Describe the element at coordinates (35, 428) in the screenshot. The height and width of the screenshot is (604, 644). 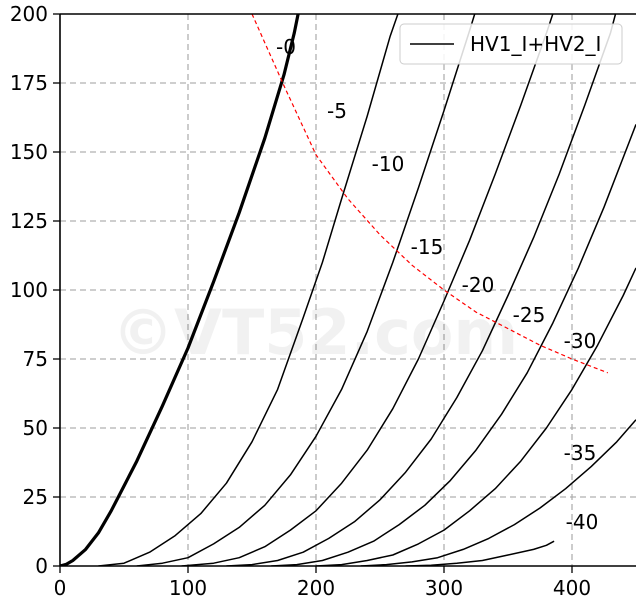
I see `y-tick-label: 50` at that location.